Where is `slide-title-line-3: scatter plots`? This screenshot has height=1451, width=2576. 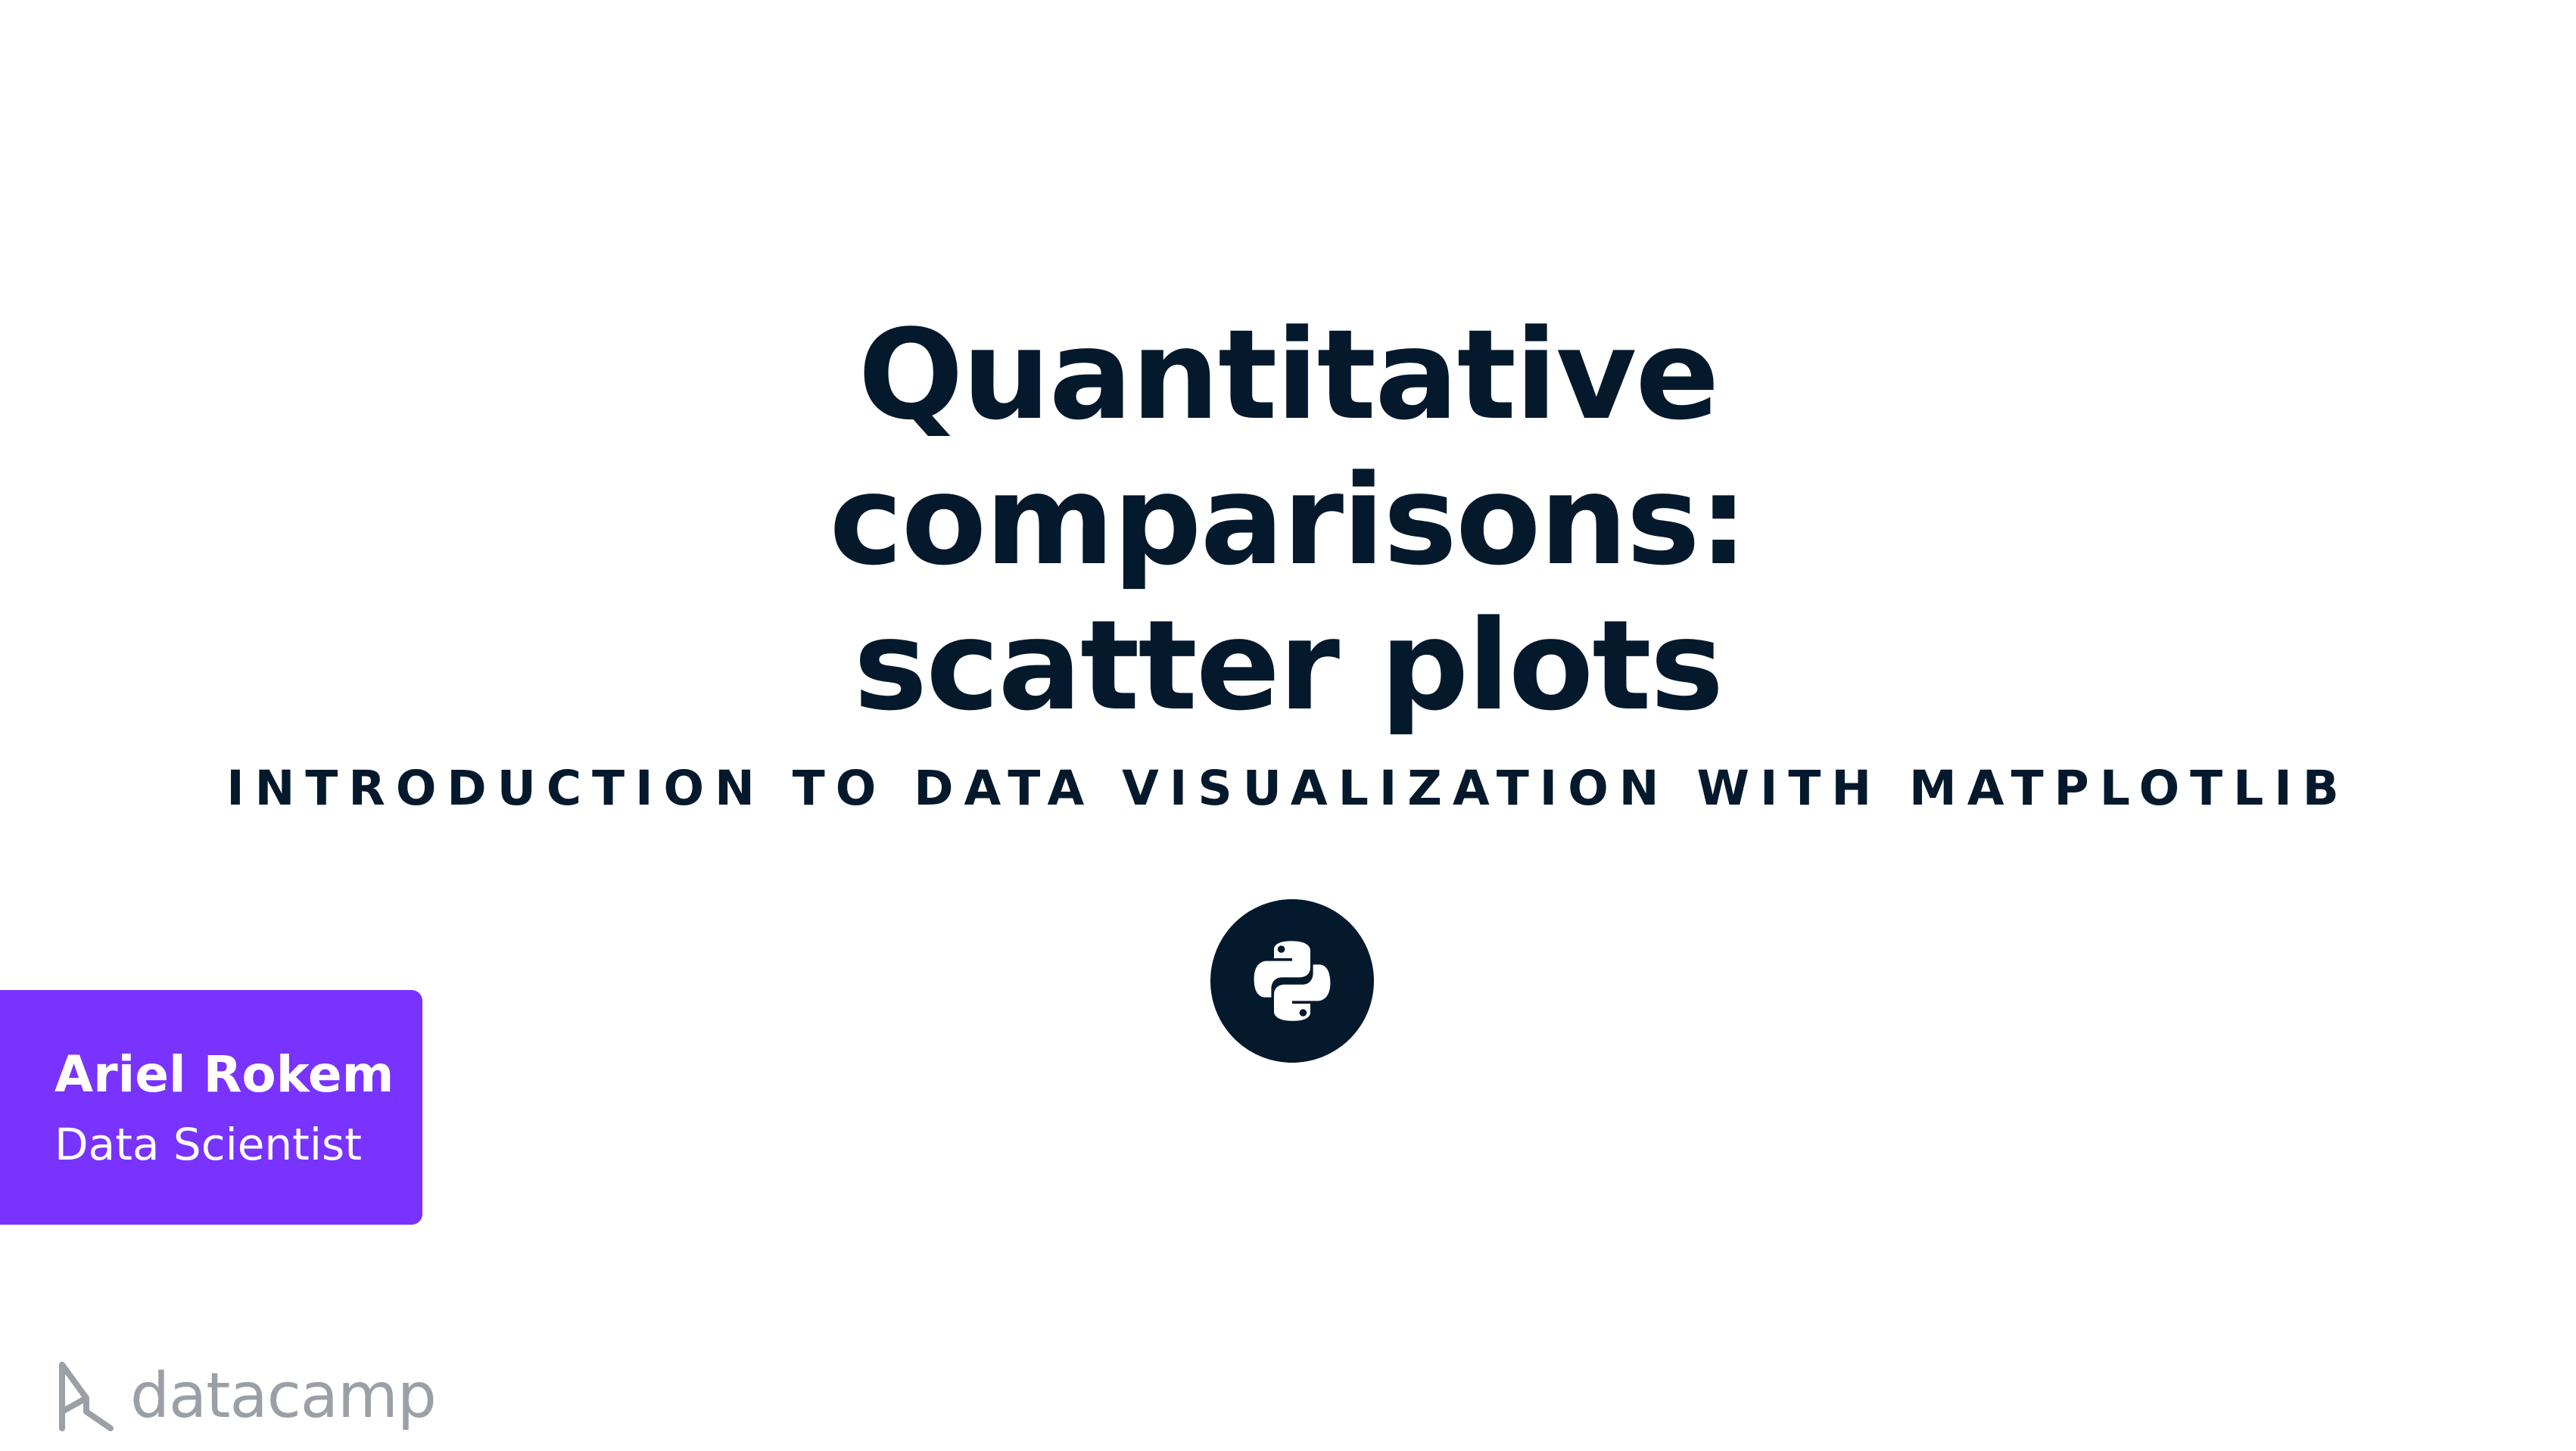 slide-title-line-3: scatter plots is located at coordinates (1288, 666).